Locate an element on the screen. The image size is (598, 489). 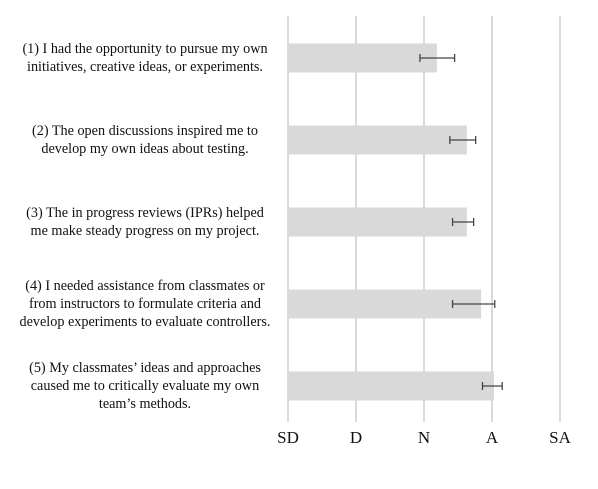
category-label-line: me make steady progress on my project. is located at coordinates (145, 231).